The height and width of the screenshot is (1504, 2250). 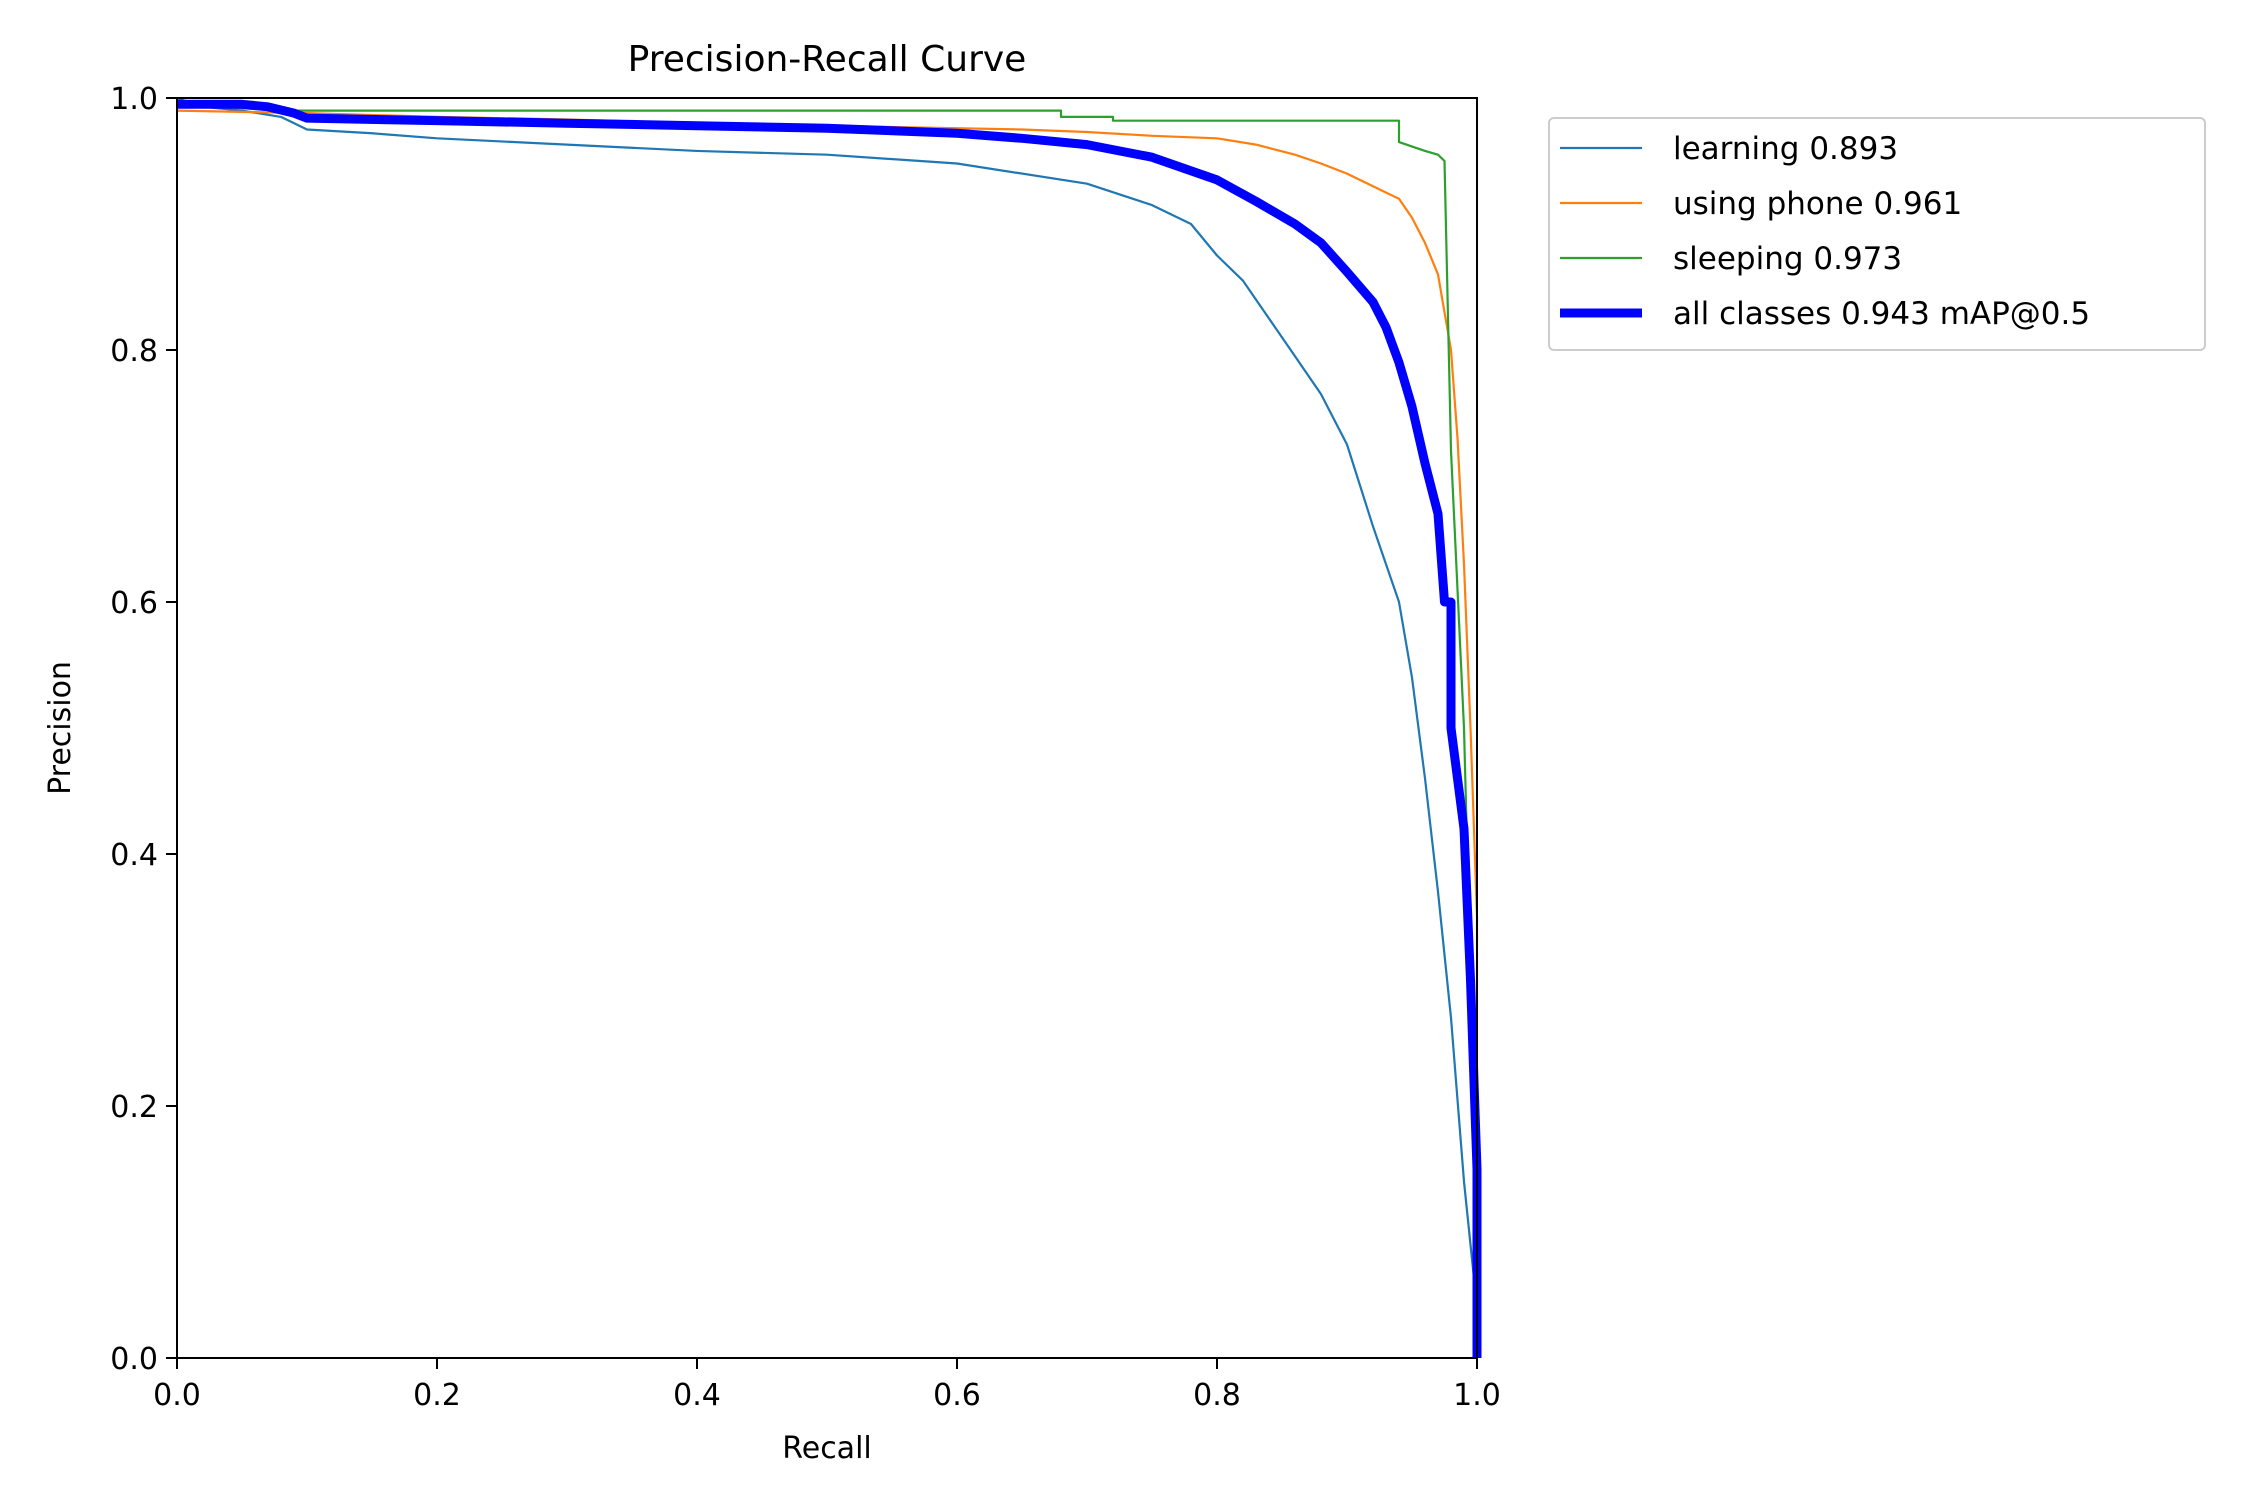 I want to click on y-axis: 0.0 0.2 0.4 0.6 0.8 1.0 Precision, so click(x=110, y=729).